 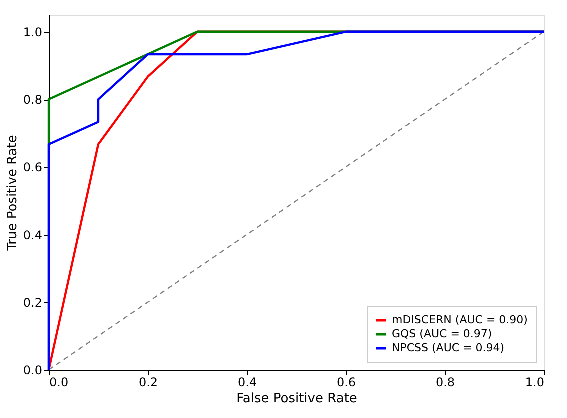 I want to click on x-tick-label: 0.2, so click(x=148, y=383).